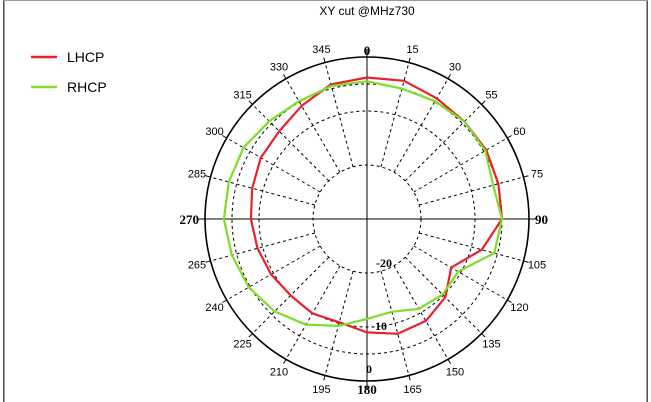 This screenshot has width=651, height=402. What do you see at coordinates (321, 390) in the screenshot?
I see `angle-label: 195` at bounding box center [321, 390].